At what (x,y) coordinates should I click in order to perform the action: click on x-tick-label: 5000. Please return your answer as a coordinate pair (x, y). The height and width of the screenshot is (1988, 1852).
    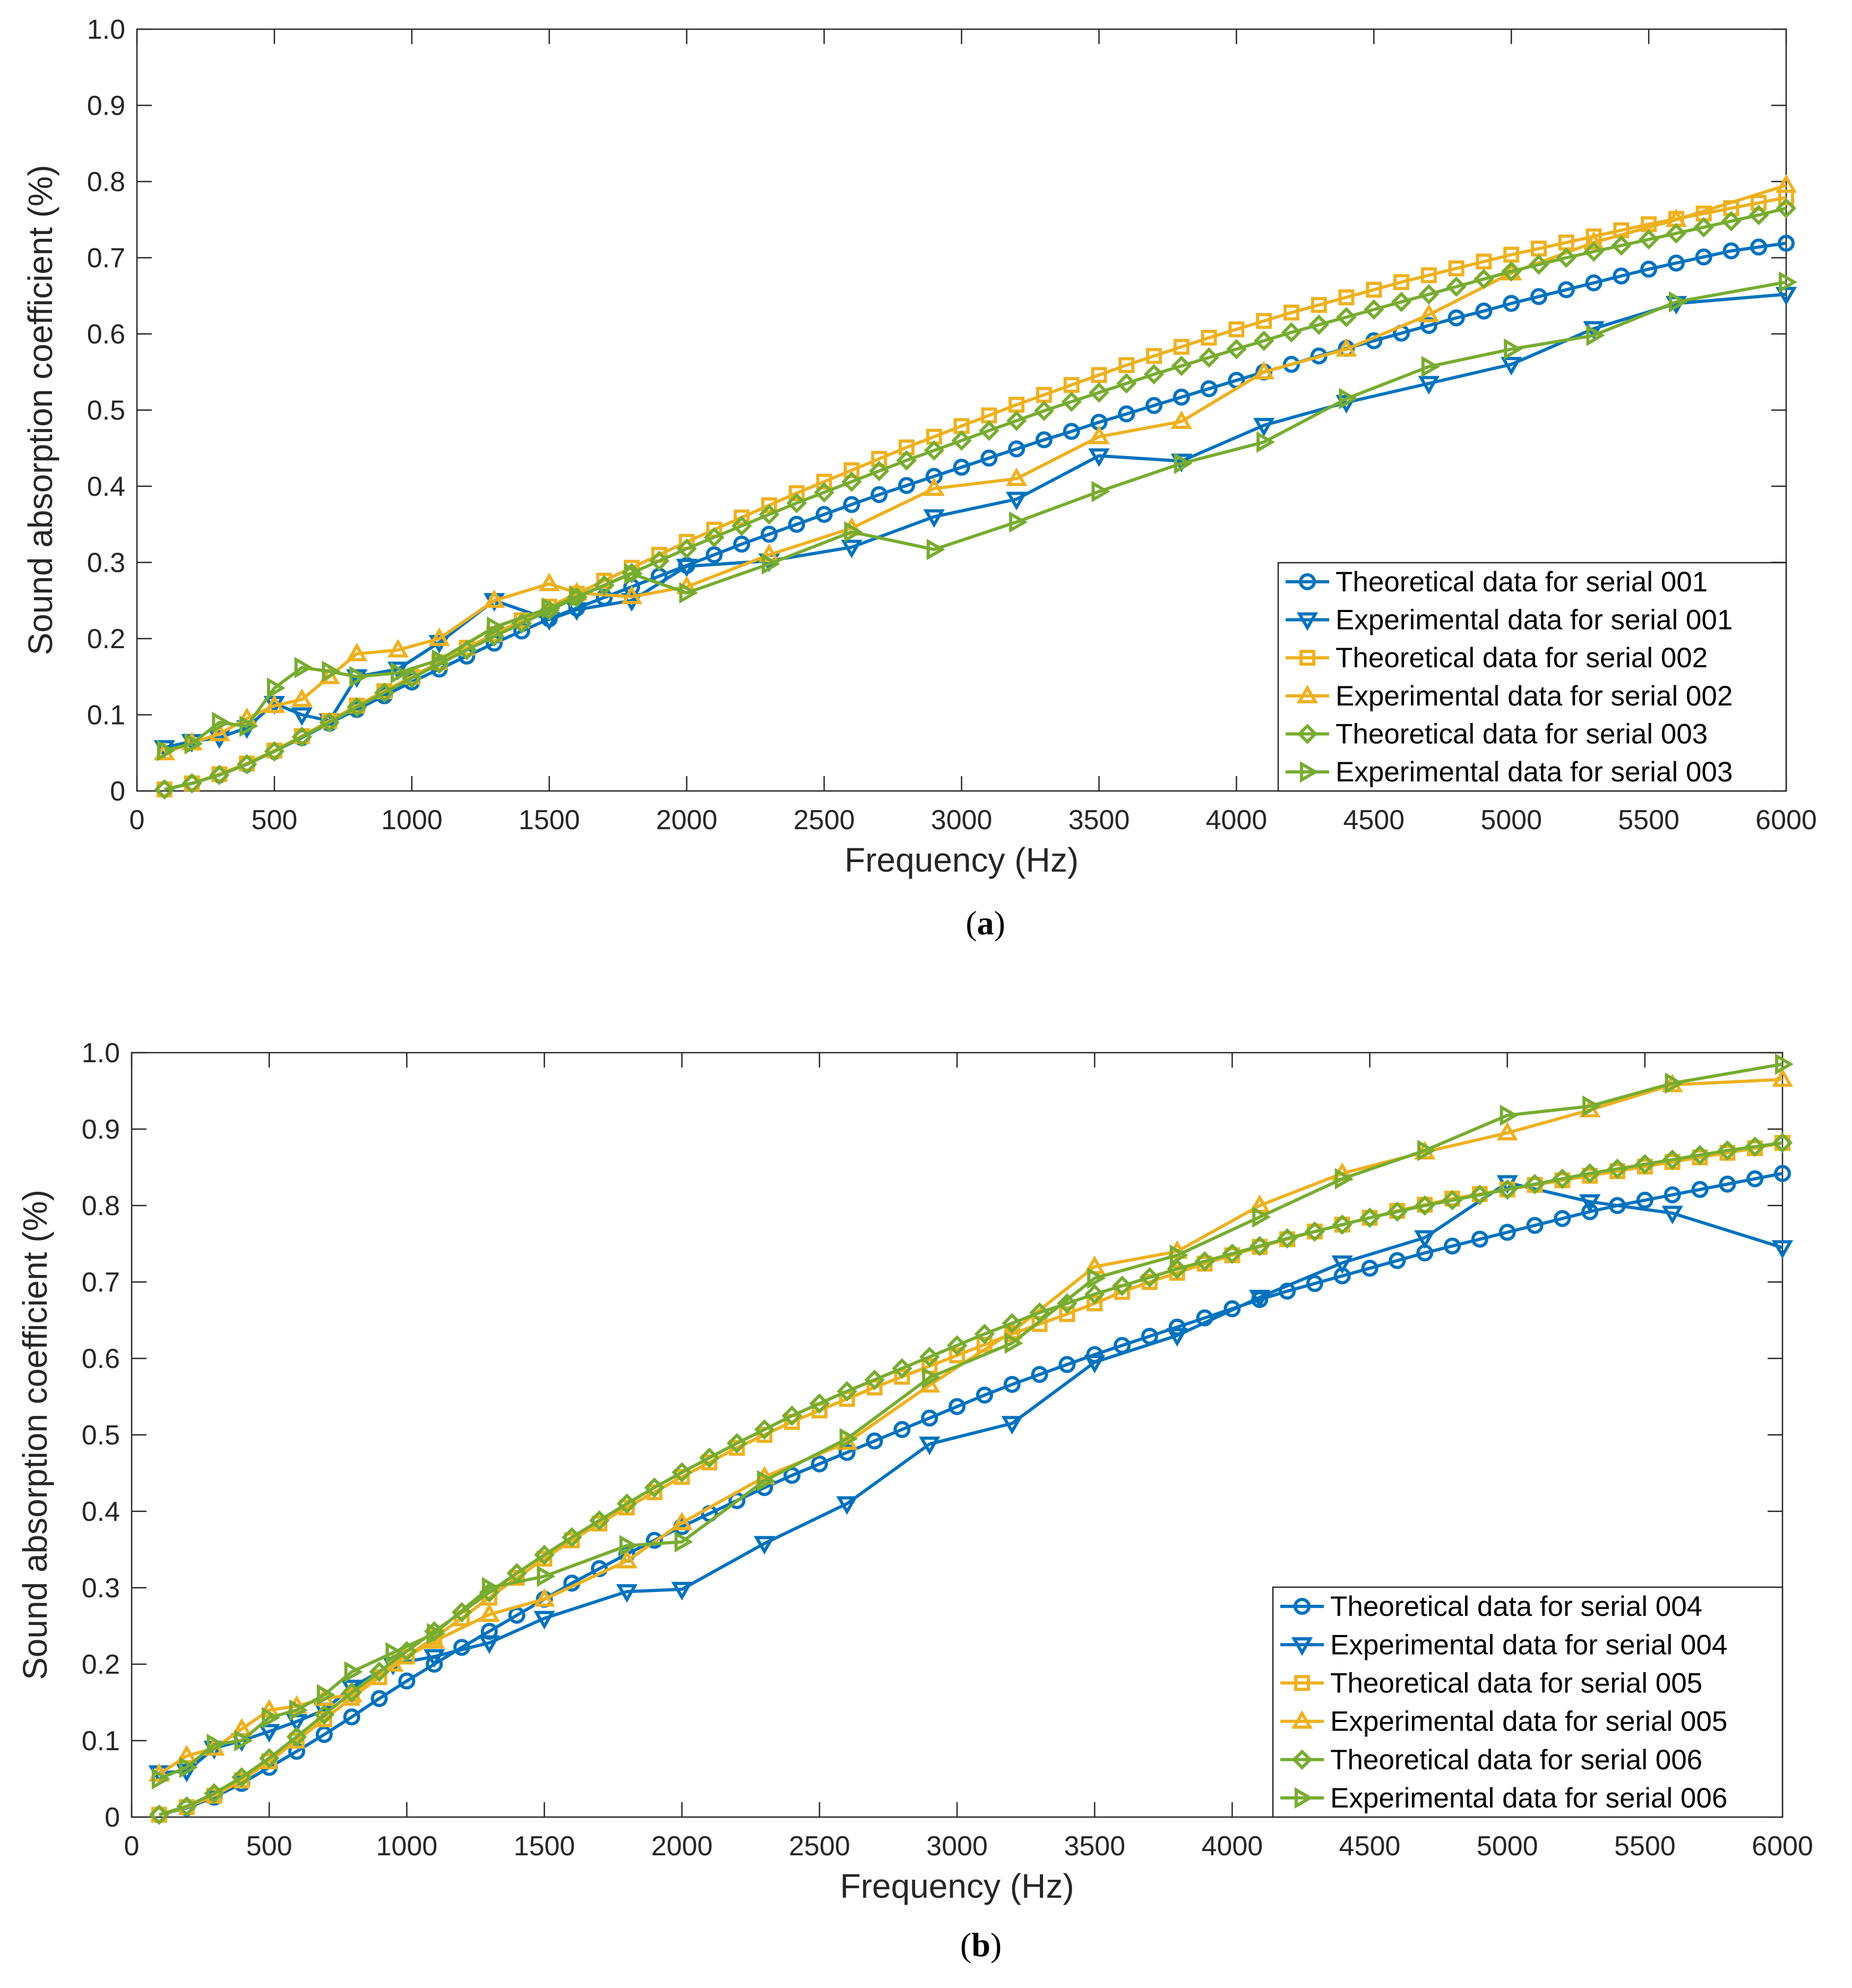
    Looking at the image, I should click on (1511, 821).